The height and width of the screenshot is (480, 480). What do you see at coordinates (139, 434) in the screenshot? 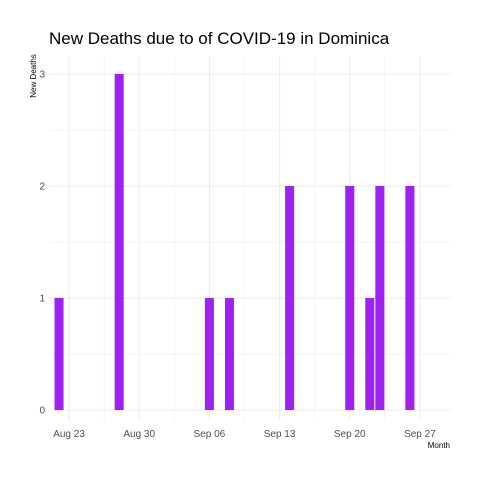
I see `x-tick-label: Aug 30` at bounding box center [139, 434].